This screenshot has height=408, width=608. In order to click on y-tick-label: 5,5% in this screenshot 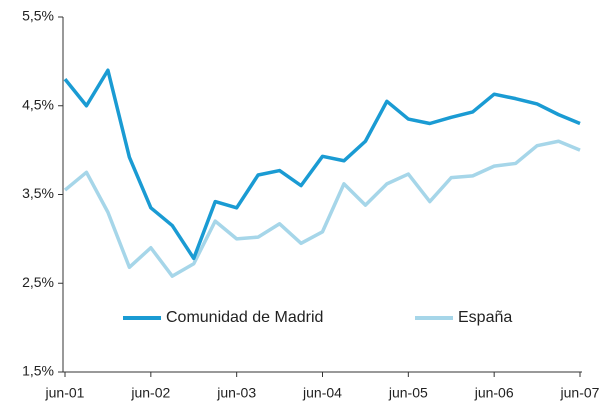, I will do `click(38, 16)`.